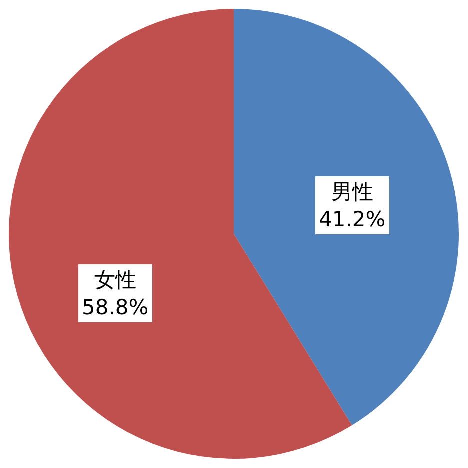  What do you see at coordinates (115, 280) in the screenshot?
I see `slice-label: 女性` at bounding box center [115, 280].